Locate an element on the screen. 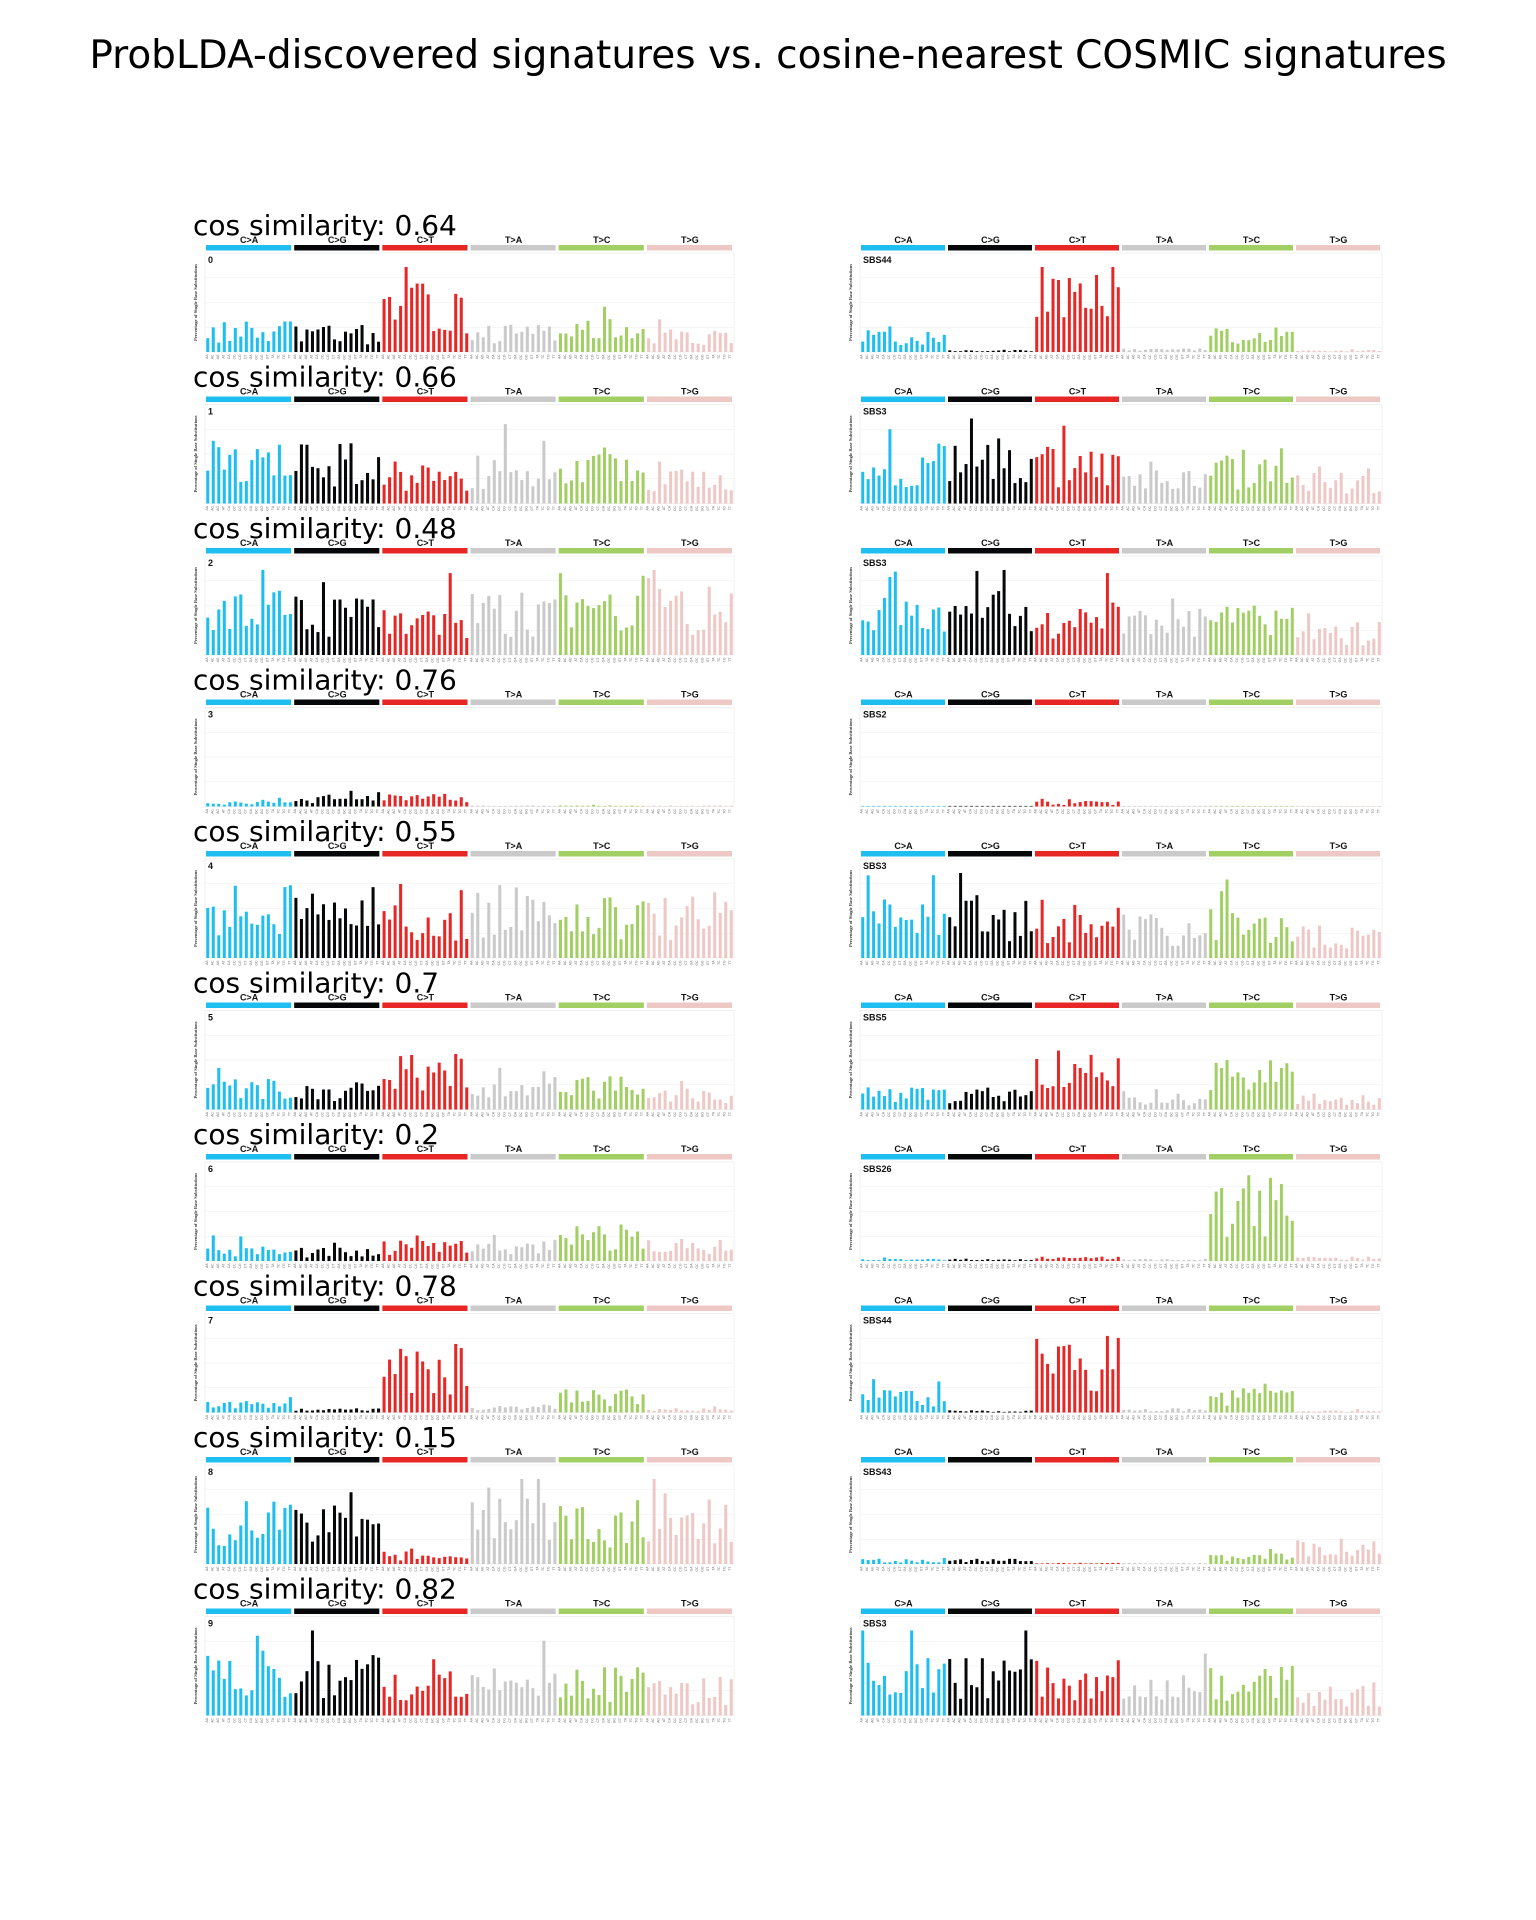 The width and height of the screenshot is (1536, 1920). context-tick: AC is located at coordinates (477, 356).